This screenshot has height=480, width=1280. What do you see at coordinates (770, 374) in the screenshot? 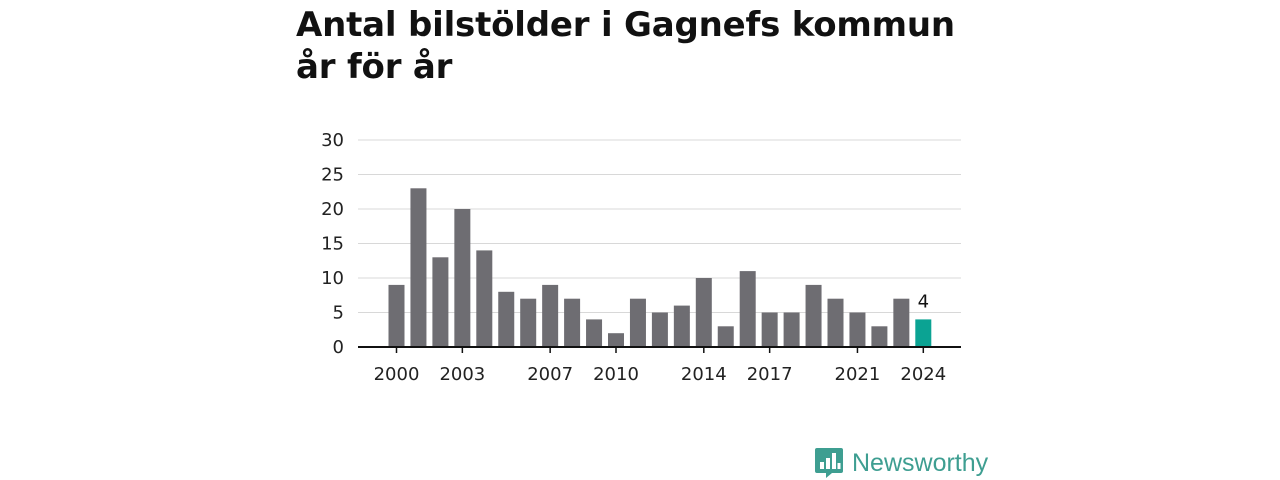
I see `x-tick-label: 2017` at bounding box center [770, 374].